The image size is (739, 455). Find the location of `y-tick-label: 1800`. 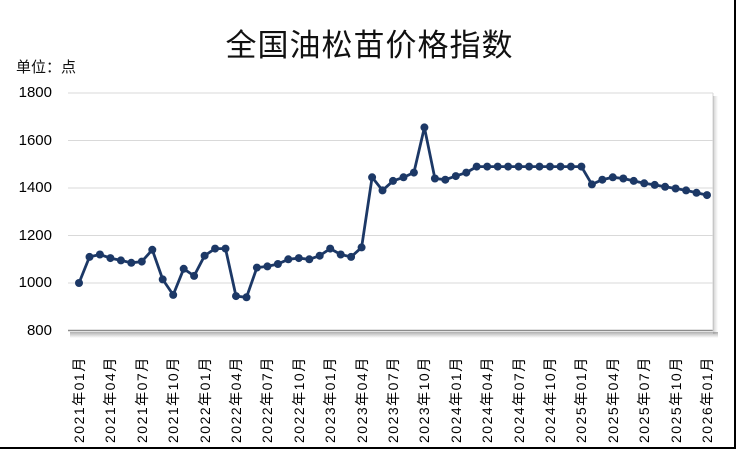

y-tick-label: 1800 is located at coordinates (35, 92).